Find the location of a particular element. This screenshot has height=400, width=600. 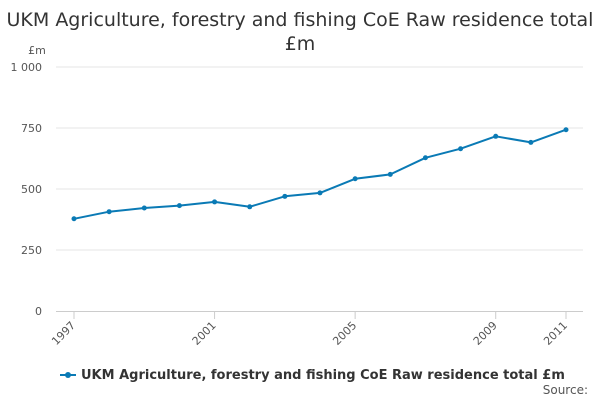

y-tick-label: 750 is located at coordinates (31, 128).